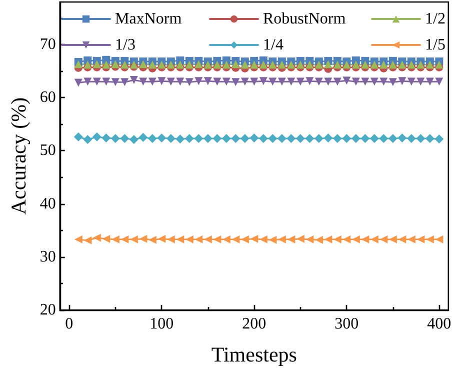 The height and width of the screenshot is (370, 454). What do you see at coordinates (48, 97) in the screenshot?
I see `y-tick-label: 60` at bounding box center [48, 97].